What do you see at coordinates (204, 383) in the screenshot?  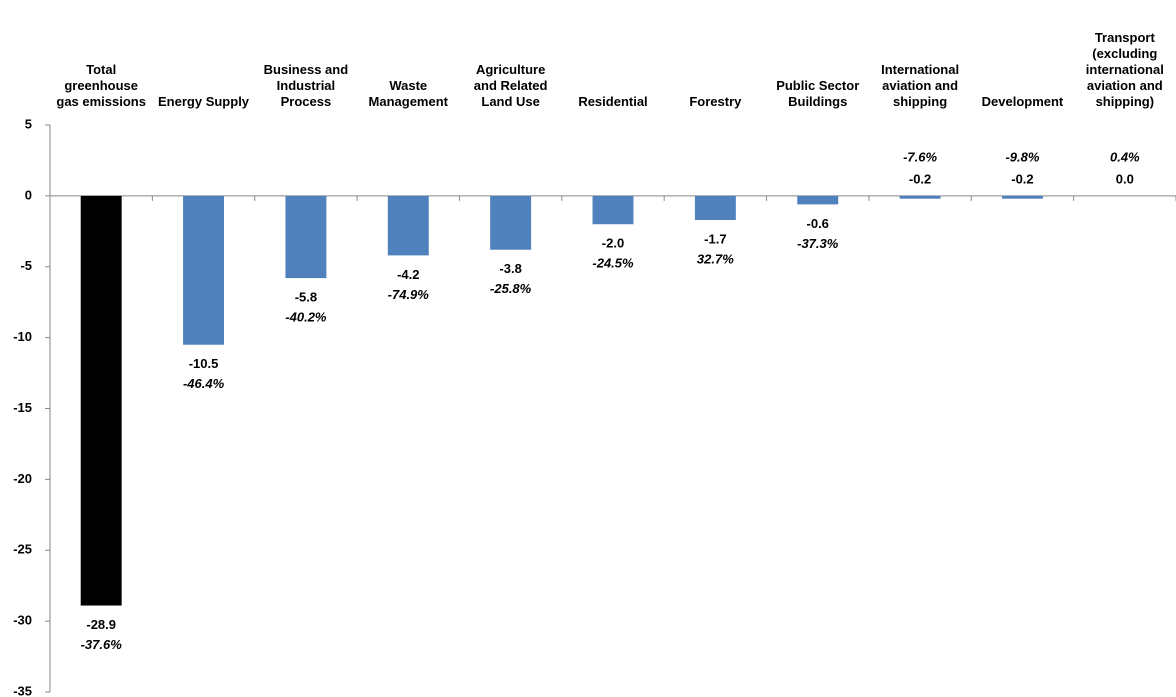 I see `percent-label: -46.4%` at bounding box center [204, 383].